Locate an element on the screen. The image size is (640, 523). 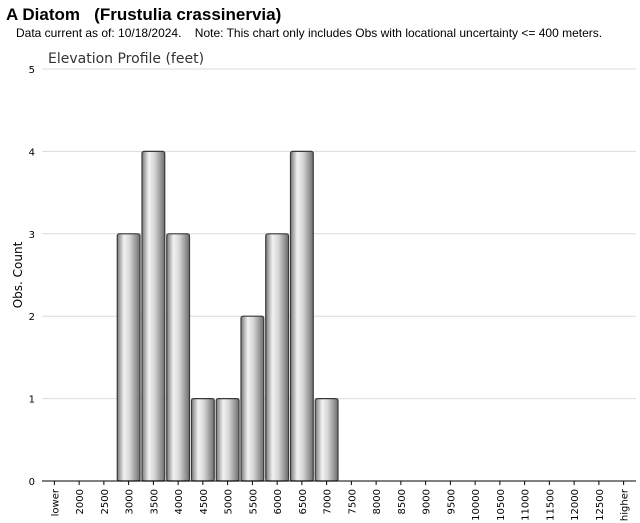
x-tick-label: 2000 is located at coordinates (80, 501).